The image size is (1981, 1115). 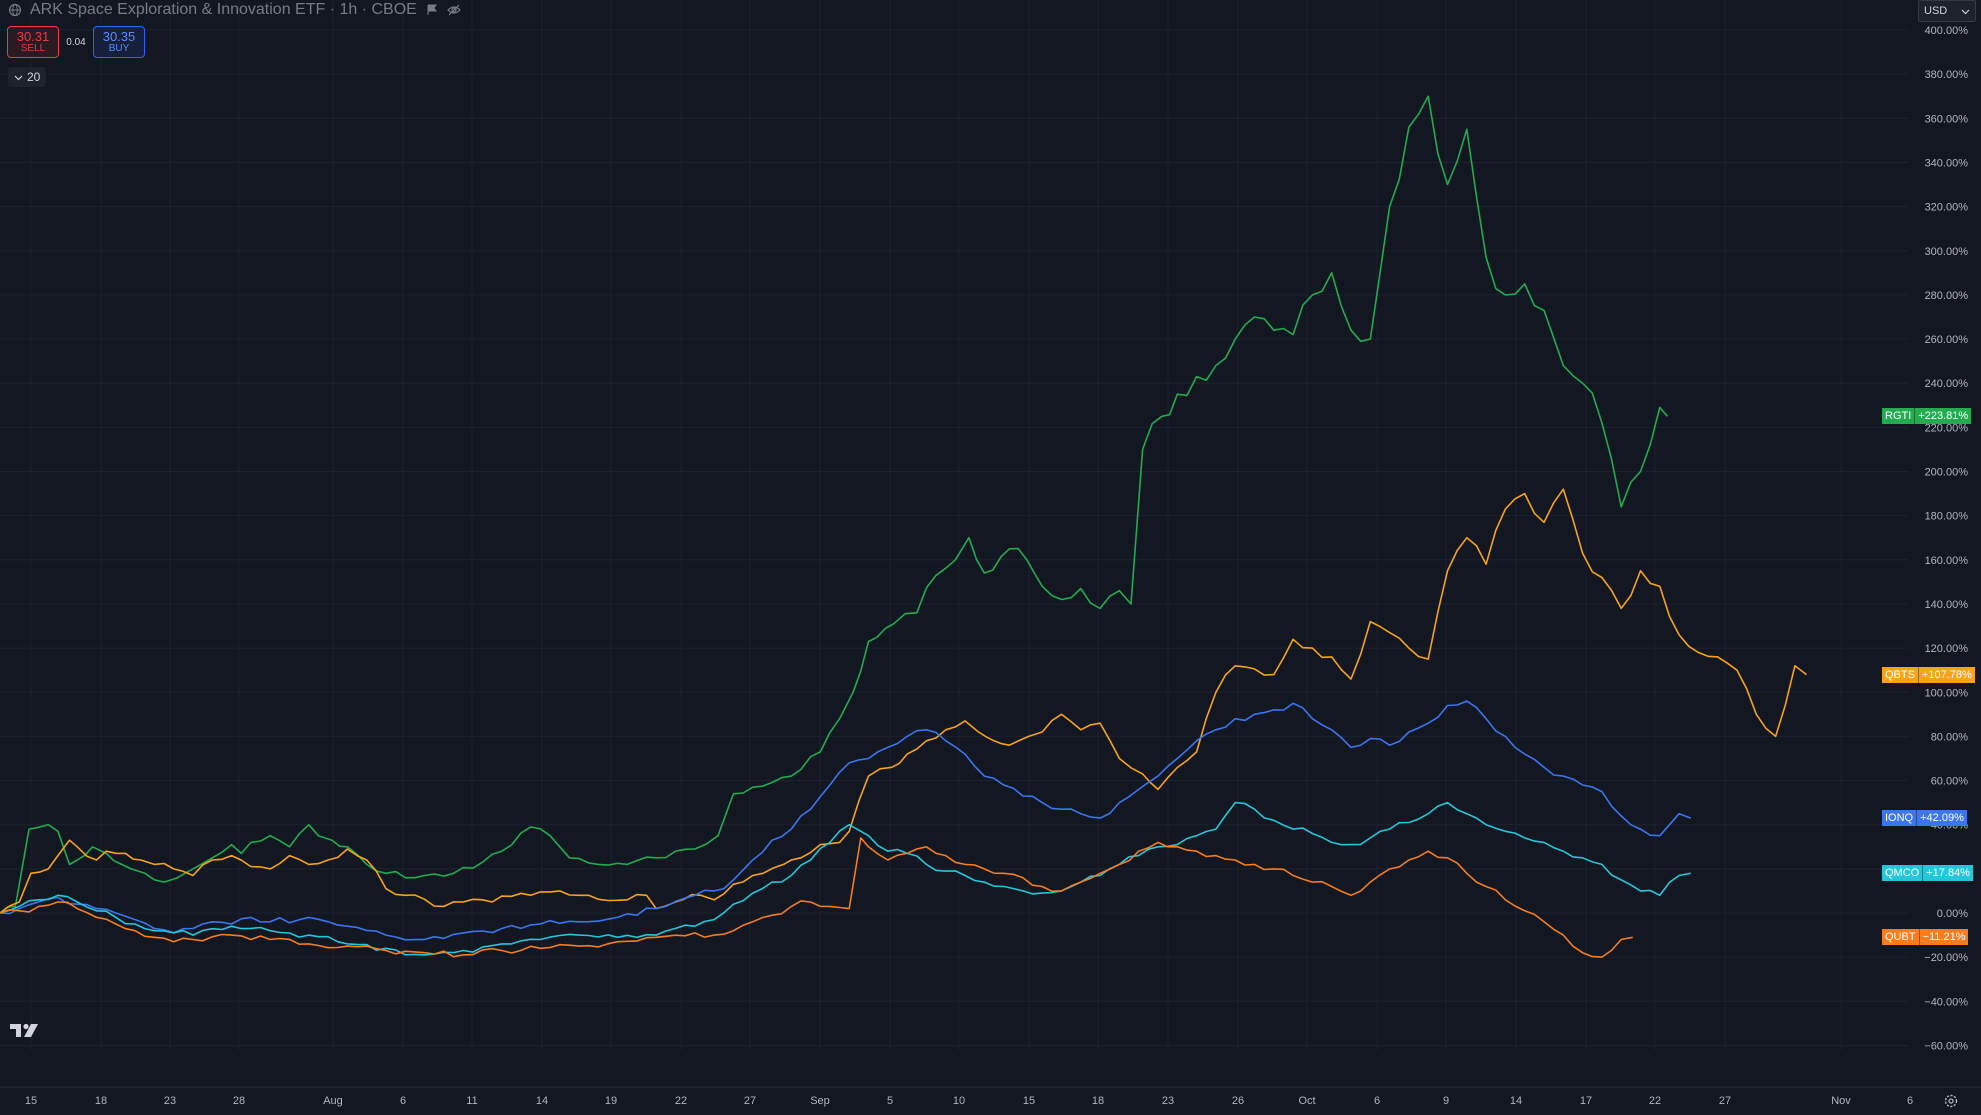 I want to click on y-tick-label: 240.00%, so click(x=1947, y=384).